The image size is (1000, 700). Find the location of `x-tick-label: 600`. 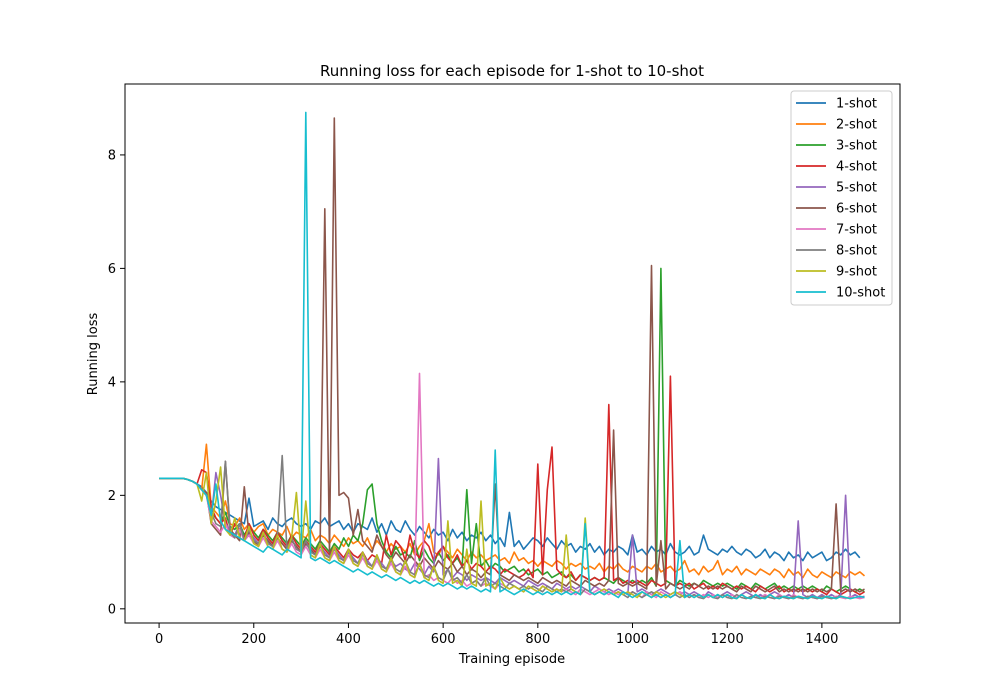

x-tick-label: 600 is located at coordinates (443, 639).